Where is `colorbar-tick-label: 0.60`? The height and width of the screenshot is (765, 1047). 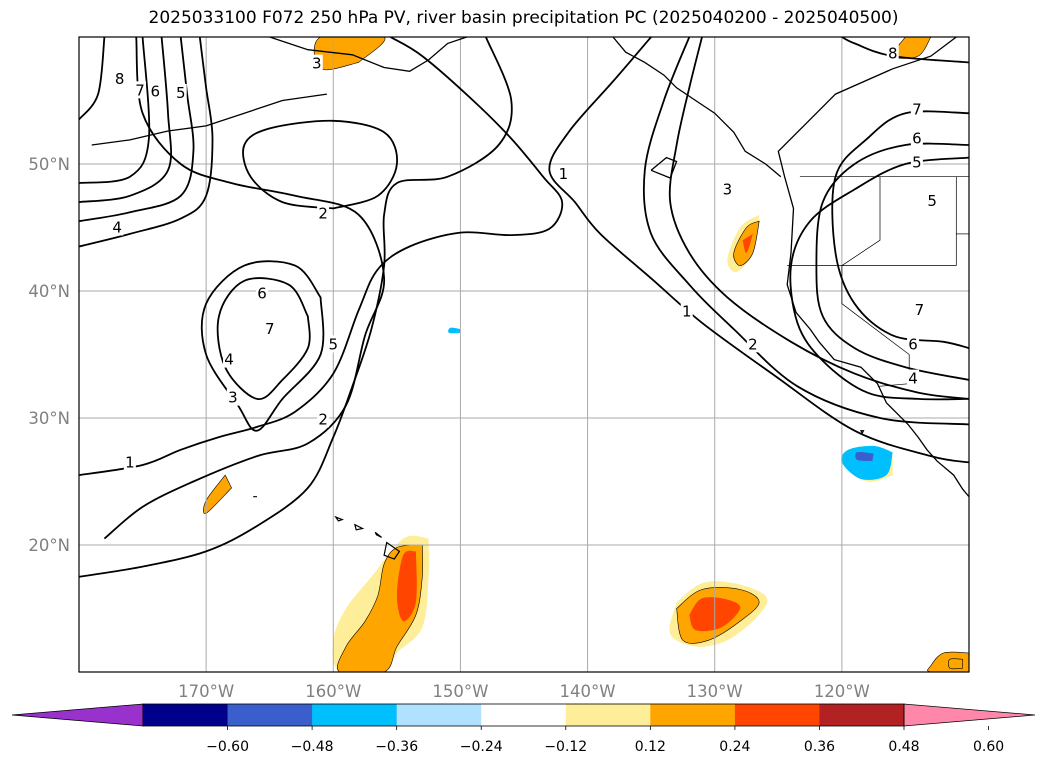 colorbar-tick-label: 0.60 is located at coordinates (988, 747).